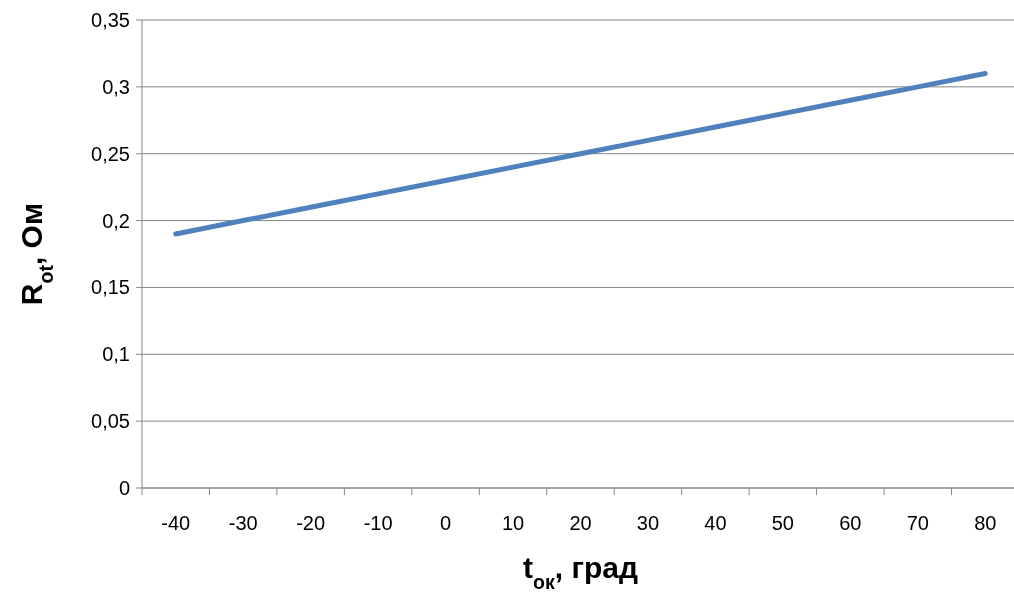 The image size is (1014, 601). What do you see at coordinates (378, 523) in the screenshot?
I see `x-tick-label: -10` at bounding box center [378, 523].